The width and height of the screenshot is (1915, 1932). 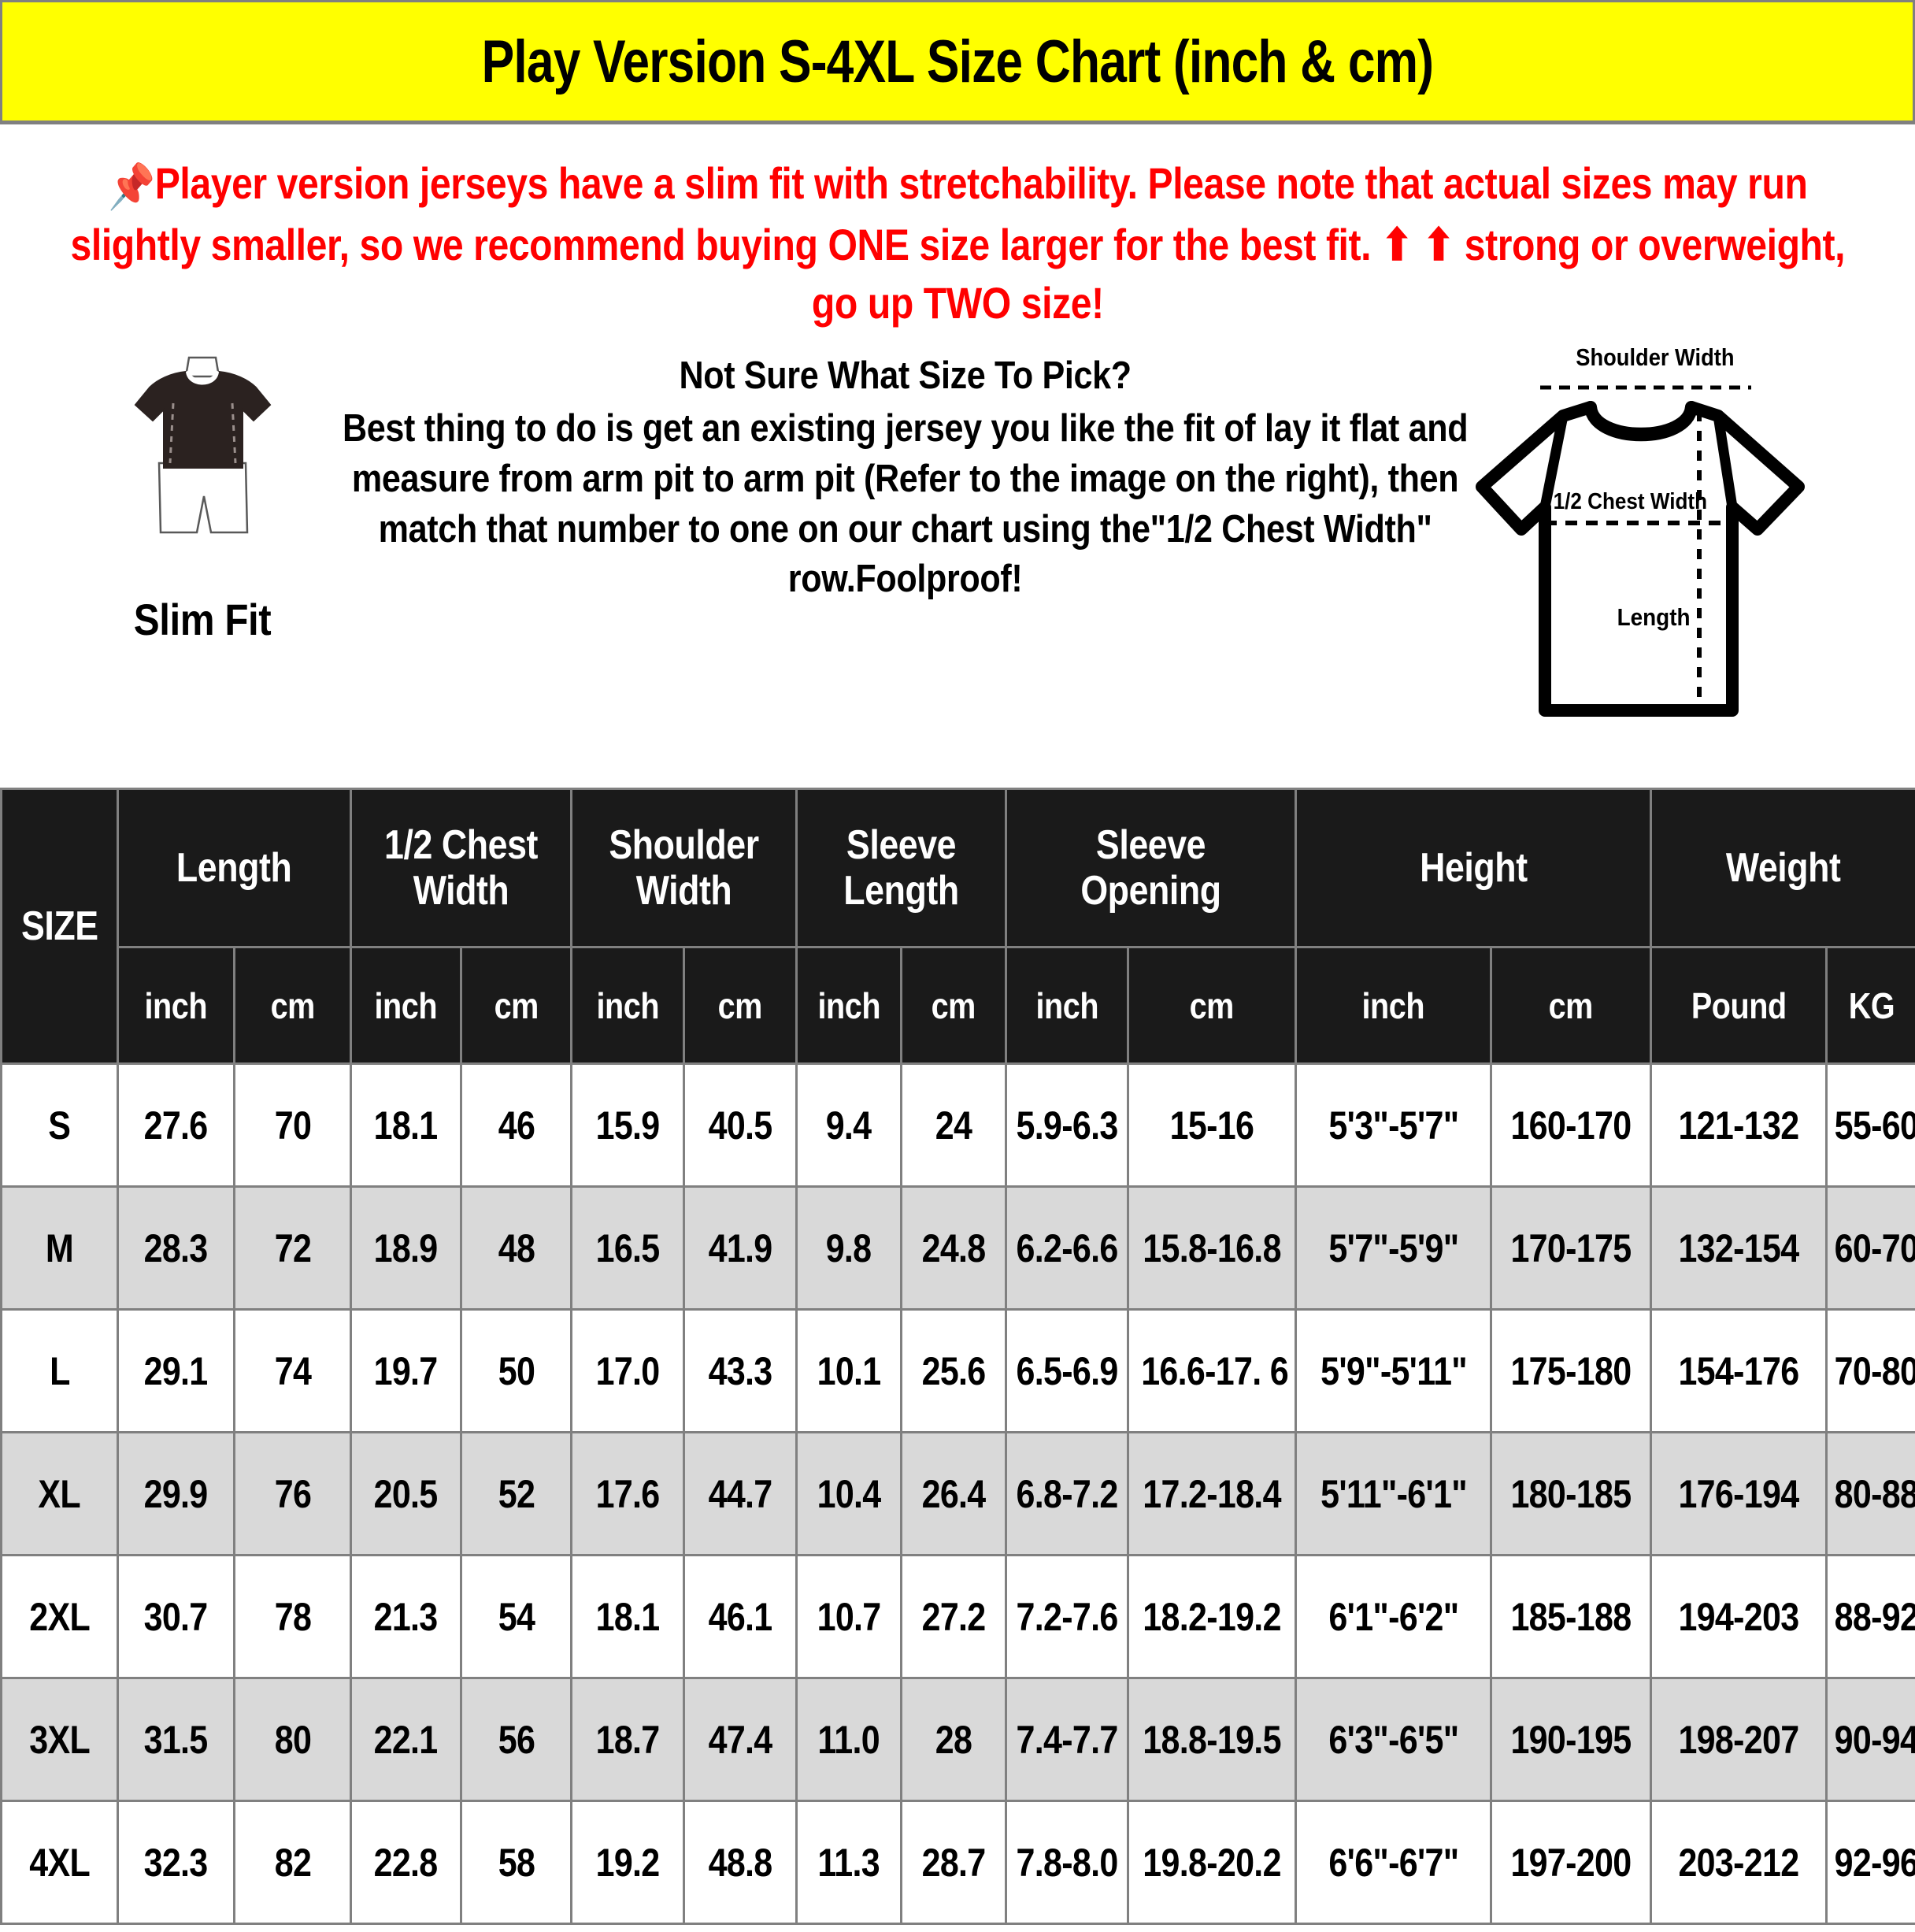 I want to click on cell-value: 80-88, so click(x=1870, y=1493).